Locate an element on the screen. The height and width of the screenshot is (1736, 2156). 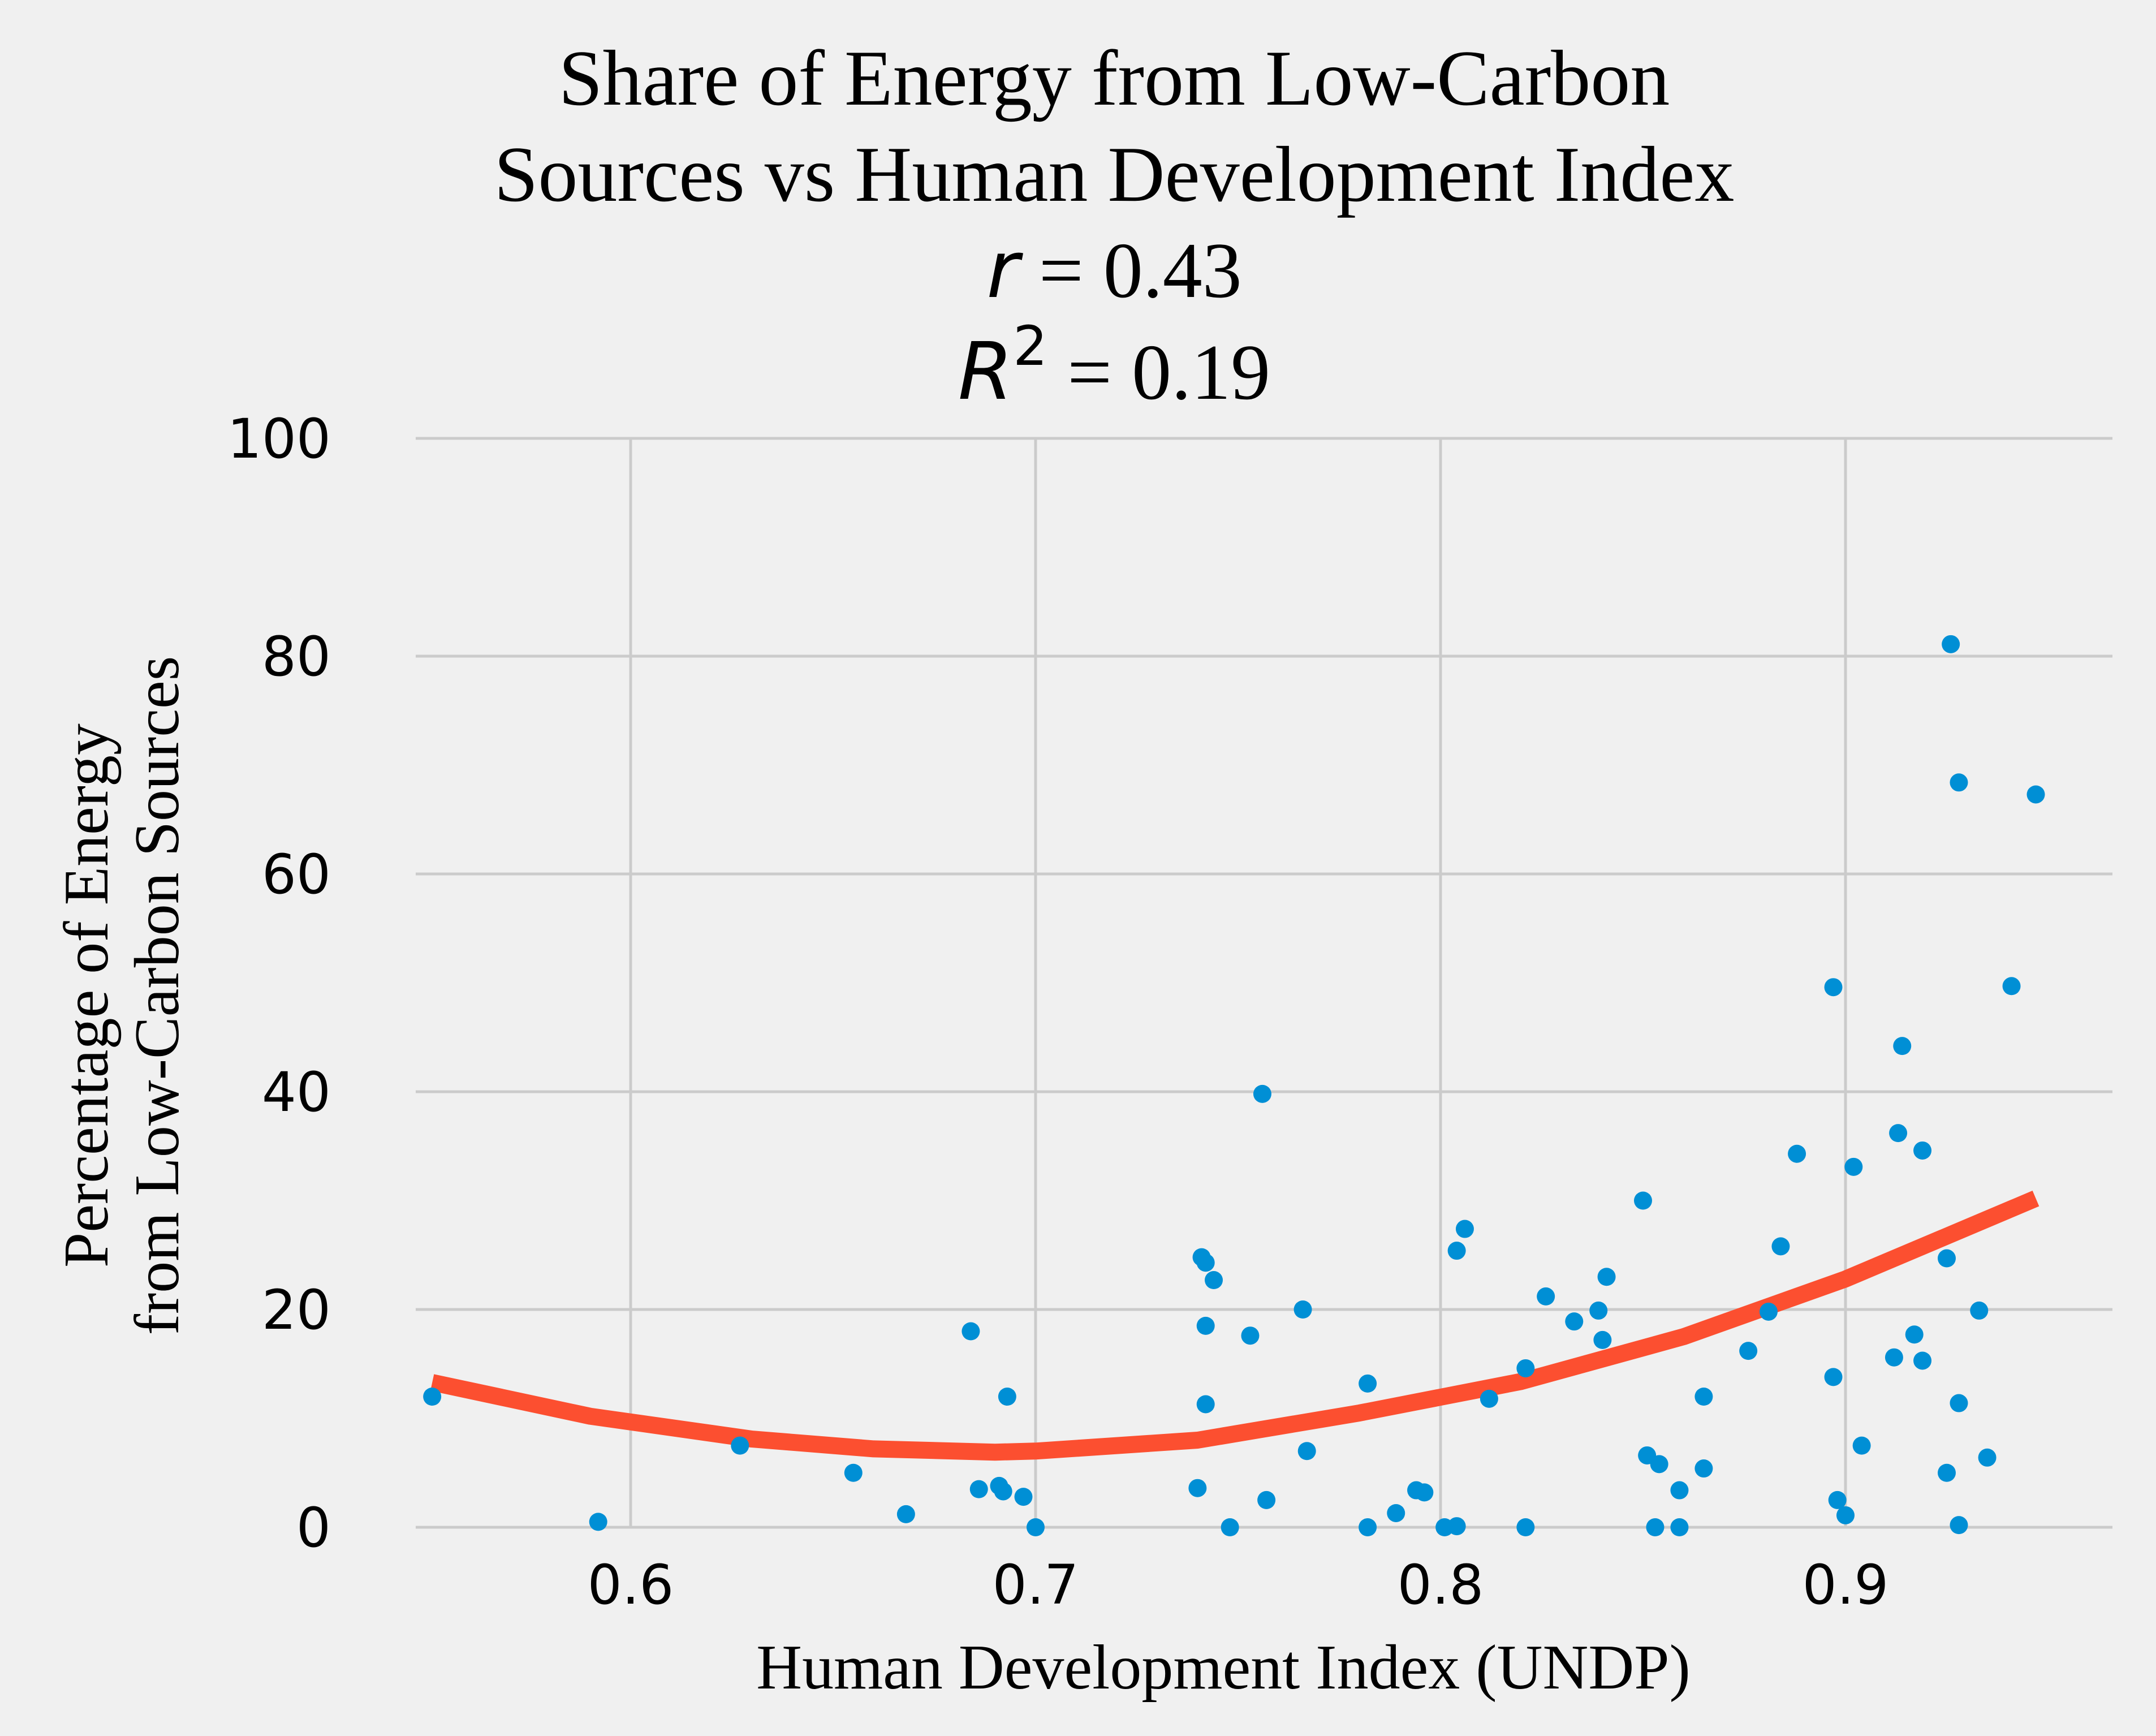
x-axis-label: Human Development Index (UNDP) is located at coordinates (1223, 1667).